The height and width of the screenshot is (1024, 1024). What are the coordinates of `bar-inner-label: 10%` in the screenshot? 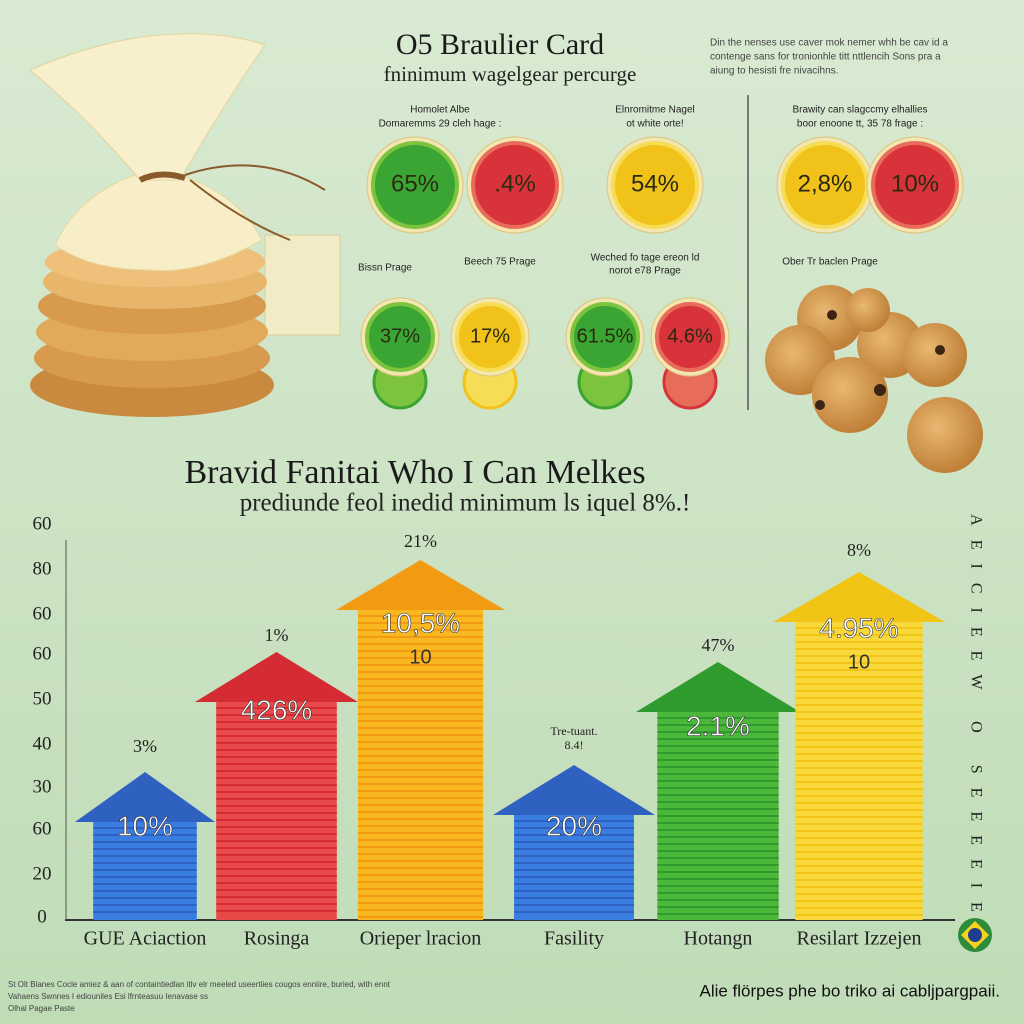 It's located at (145, 825).